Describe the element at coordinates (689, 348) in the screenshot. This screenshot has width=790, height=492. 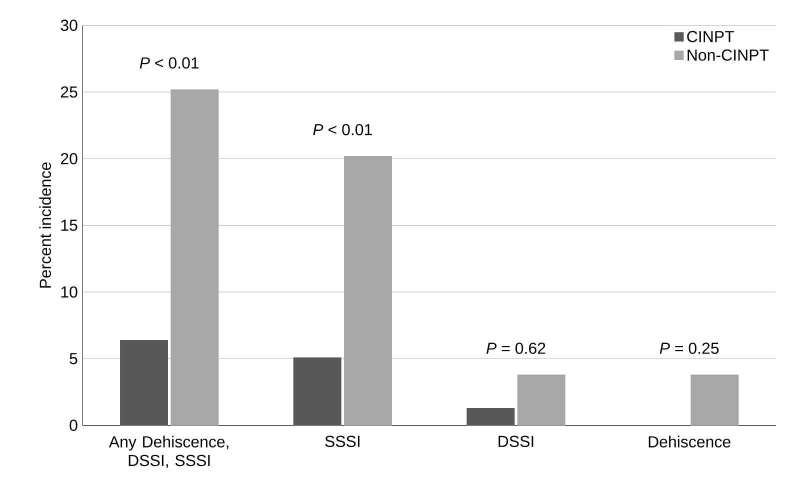
I see `annotation: P = 0.25` at that location.